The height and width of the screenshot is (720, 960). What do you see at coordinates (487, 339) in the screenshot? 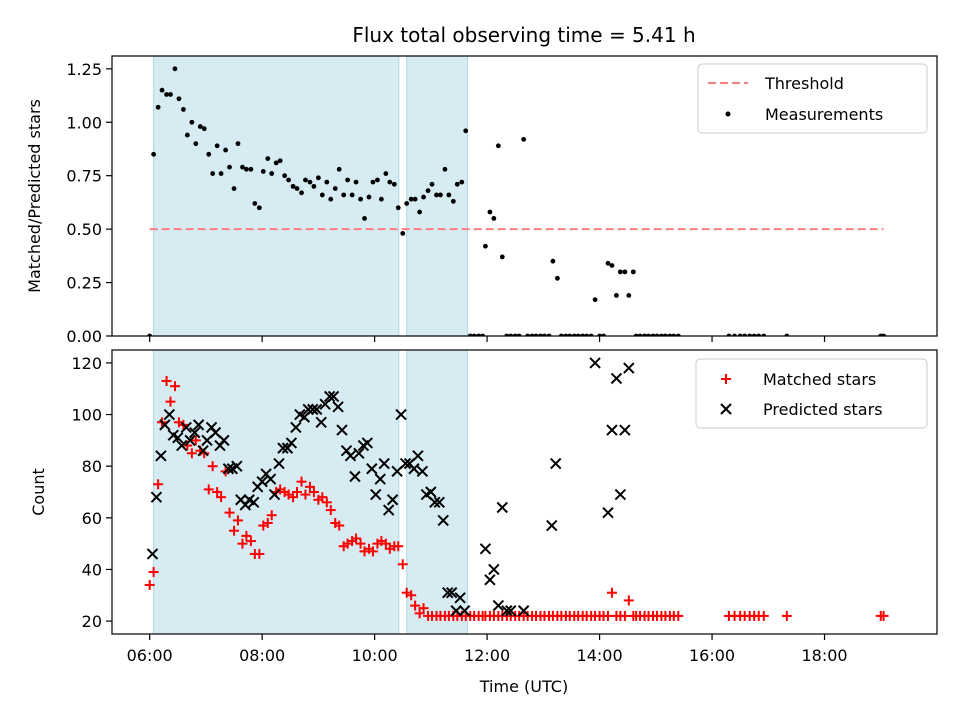
I see `top-x-ticks` at bounding box center [487, 339].